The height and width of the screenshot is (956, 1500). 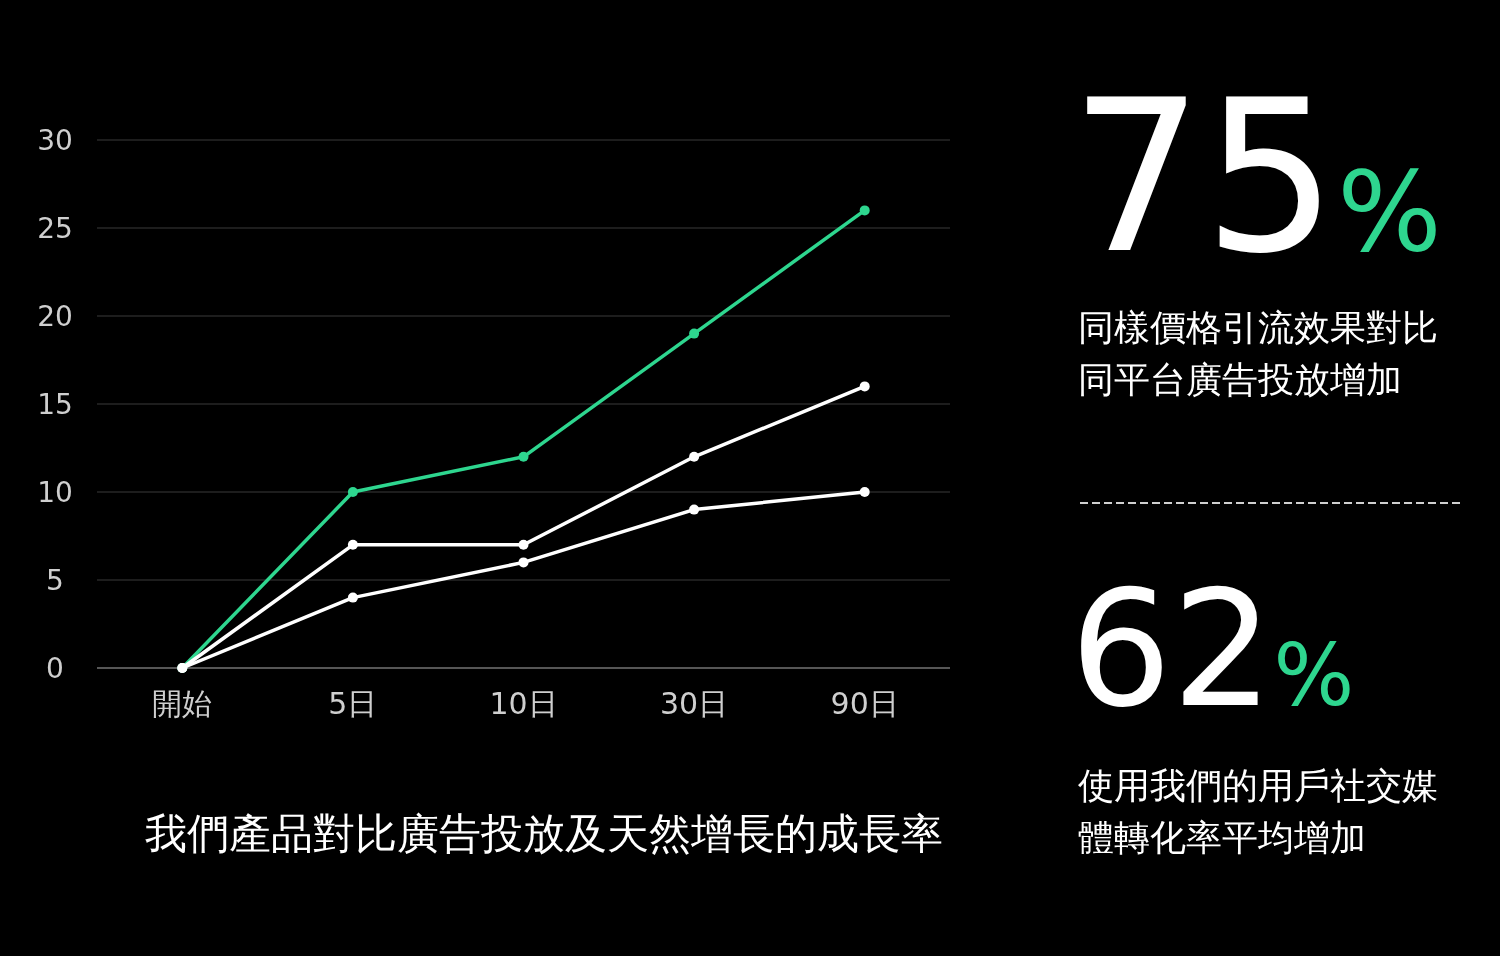 What do you see at coordinates (182, 703) in the screenshot?
I see `x-tick-label: 開始` at bounding box center [182, 703].